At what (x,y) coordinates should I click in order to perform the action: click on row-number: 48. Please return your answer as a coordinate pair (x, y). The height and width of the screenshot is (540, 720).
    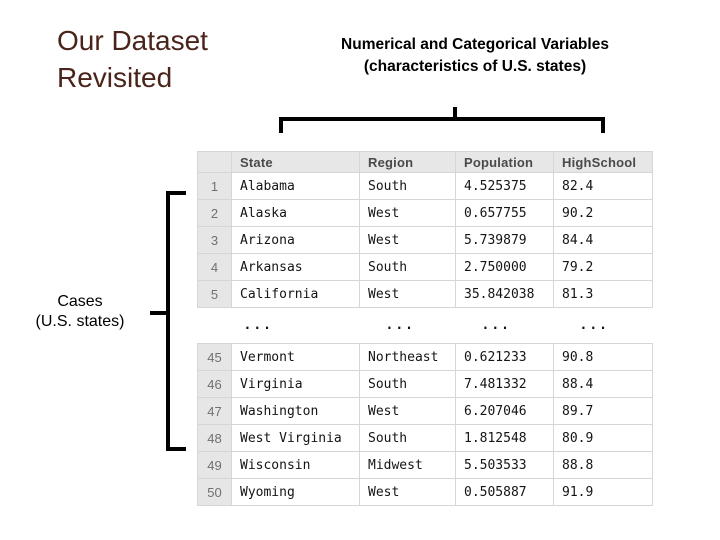
    Looking at the image, I should click on (214, 438).